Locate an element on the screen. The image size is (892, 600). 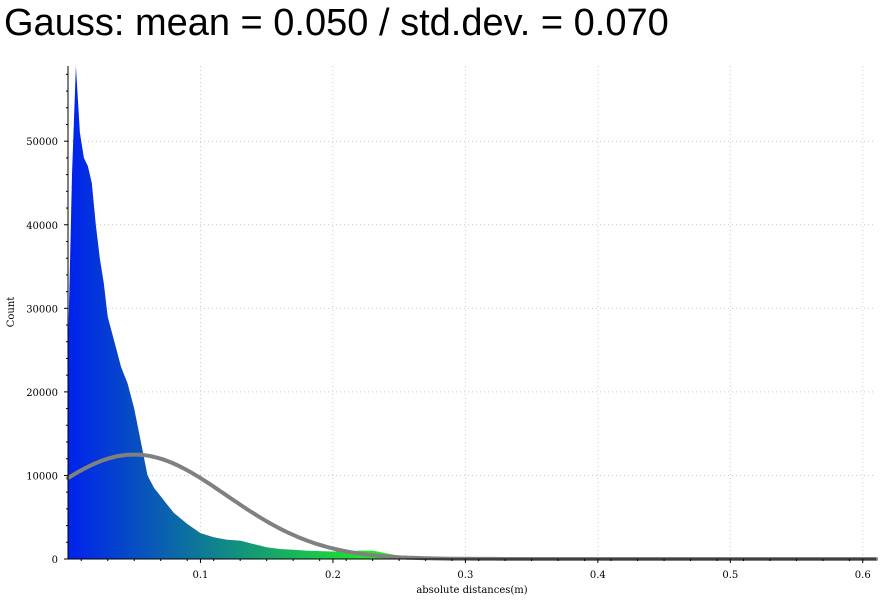
x-axis-label: absolute distances(m) is located at coordinates (471, 590).